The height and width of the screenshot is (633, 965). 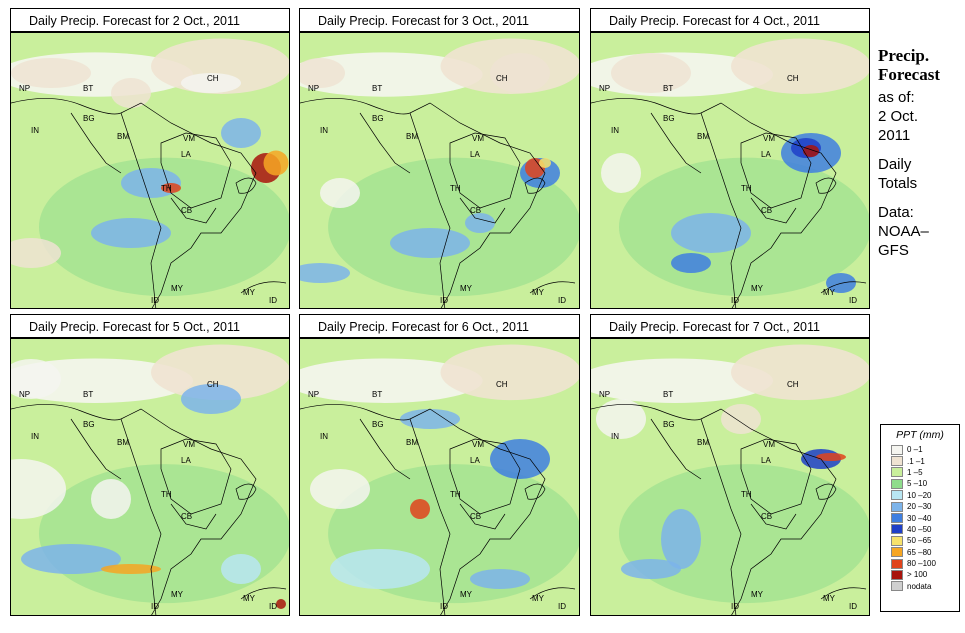 I want to click on data-source-2: GFS, so click(x=893, y=250).